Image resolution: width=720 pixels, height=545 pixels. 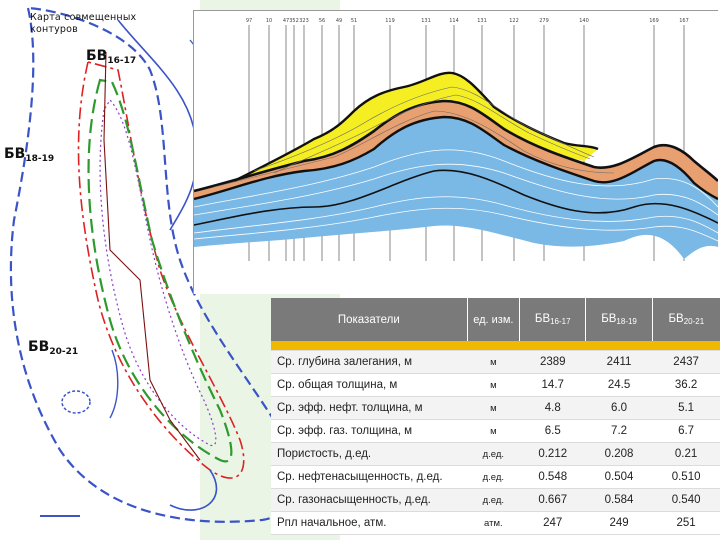 What do you see at coordinates (619, 431) in the screenshot?
I see `row-value-bv18-19: 7.2` at bounding box center [619, 431].